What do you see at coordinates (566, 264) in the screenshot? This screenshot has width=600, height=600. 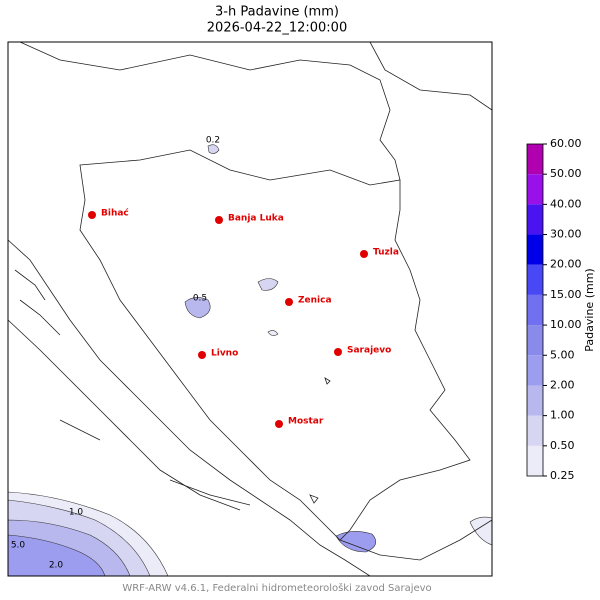 I see `colorbar-tick-label: 20.00` at bounding box center [566, 264].